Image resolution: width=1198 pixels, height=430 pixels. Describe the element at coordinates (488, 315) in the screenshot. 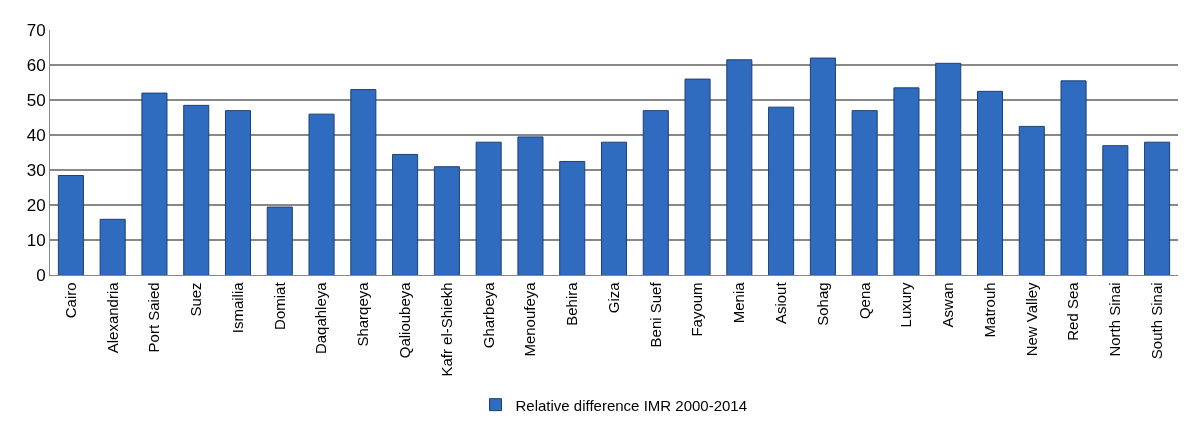

I see `x-tick-label: Gharbeya` at that location.